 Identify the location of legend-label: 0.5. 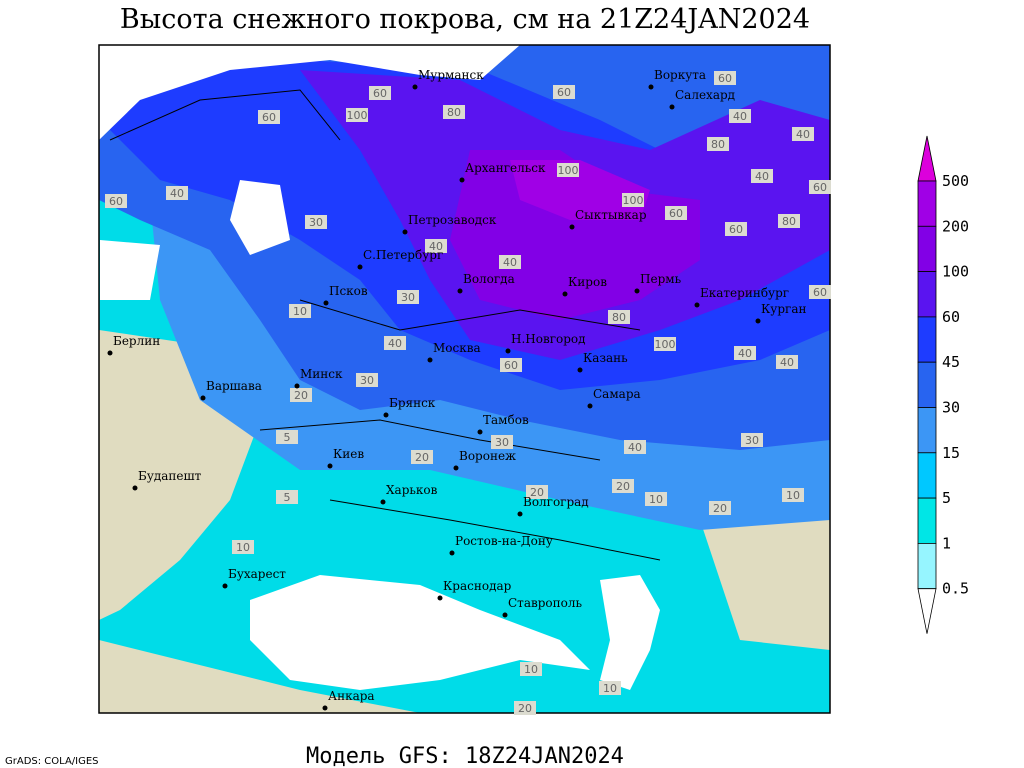
(955, 589).